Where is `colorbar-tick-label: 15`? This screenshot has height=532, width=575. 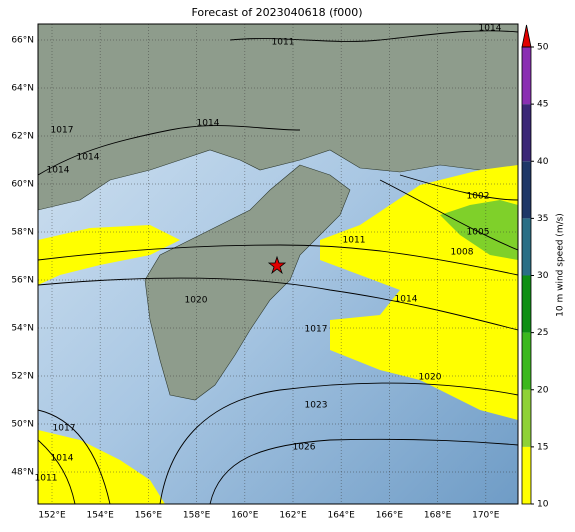
colorbar-tick-label: 15 is located at coordinates (542, 447).